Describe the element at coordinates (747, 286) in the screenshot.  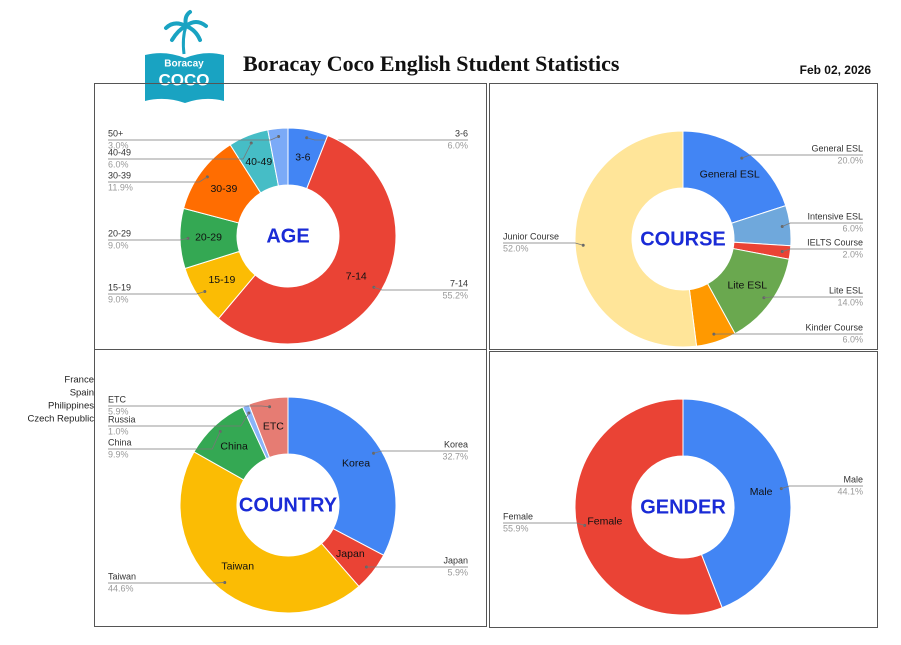
I see `slice-label: Lite ESL` at that location.